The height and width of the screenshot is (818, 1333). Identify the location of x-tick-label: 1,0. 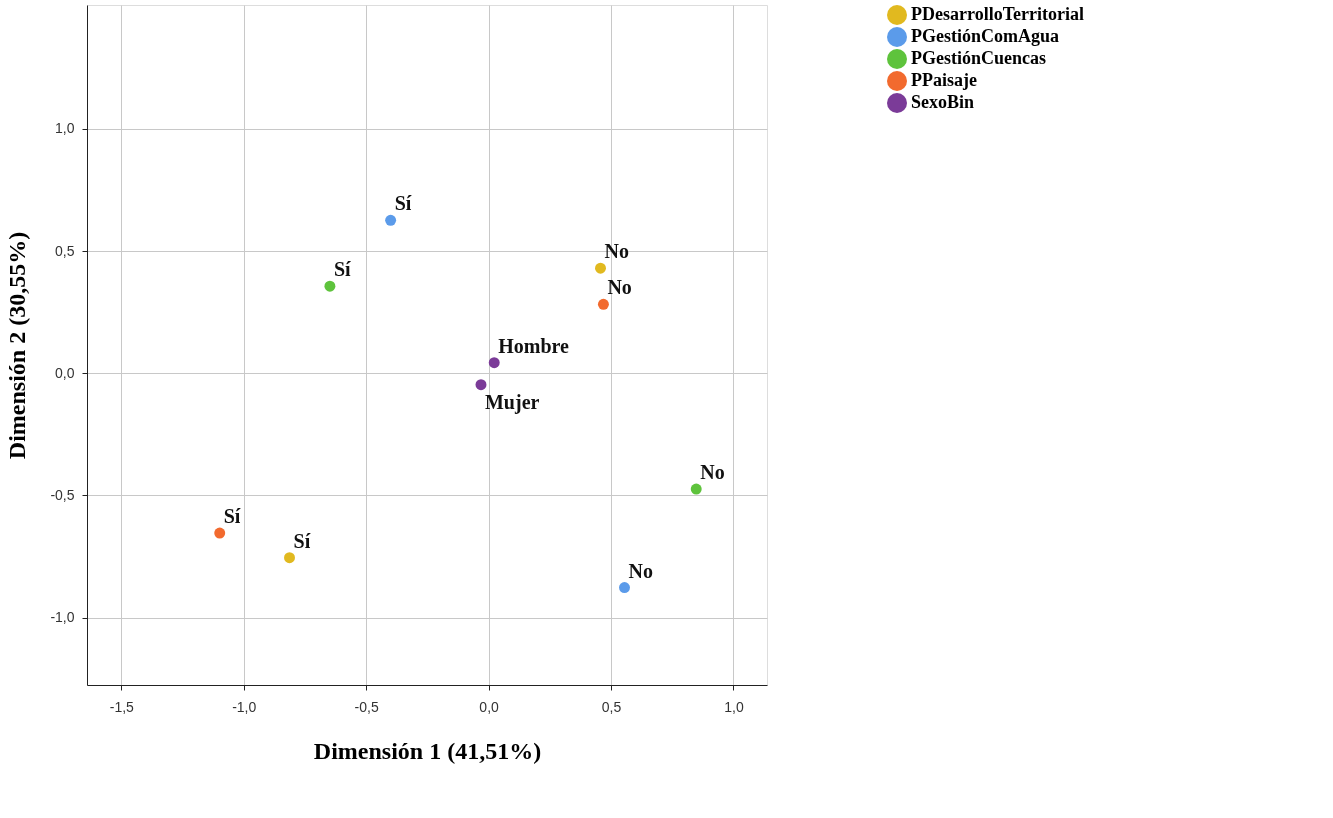
(734, 706).